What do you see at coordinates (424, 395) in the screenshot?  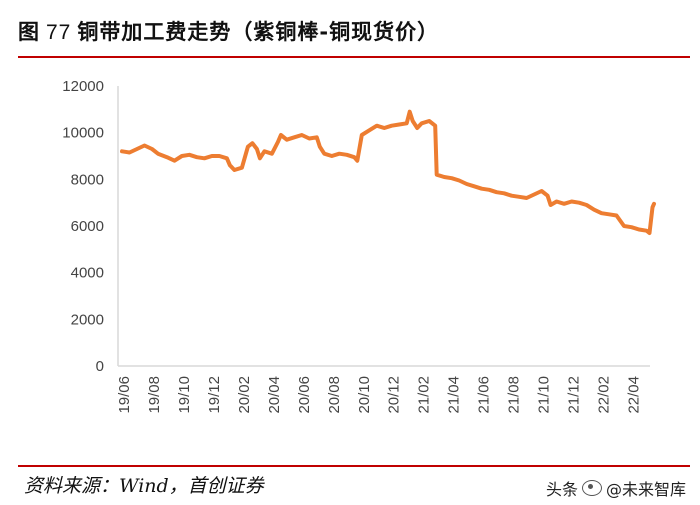 I see `x-tick-label: 21/02` at bounding box center [424, 395].